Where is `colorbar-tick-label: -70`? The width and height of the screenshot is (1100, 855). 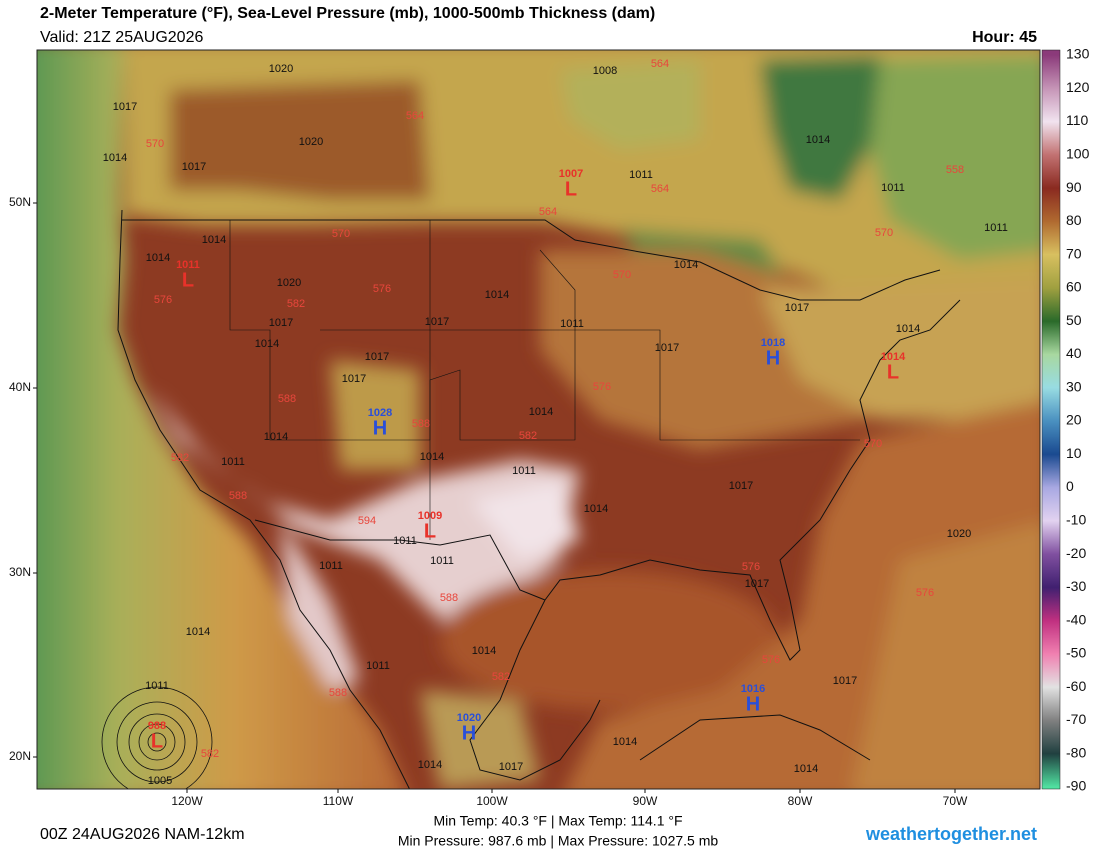 colorbar-tick-label: -70 is located at coordinates (1076, 719).